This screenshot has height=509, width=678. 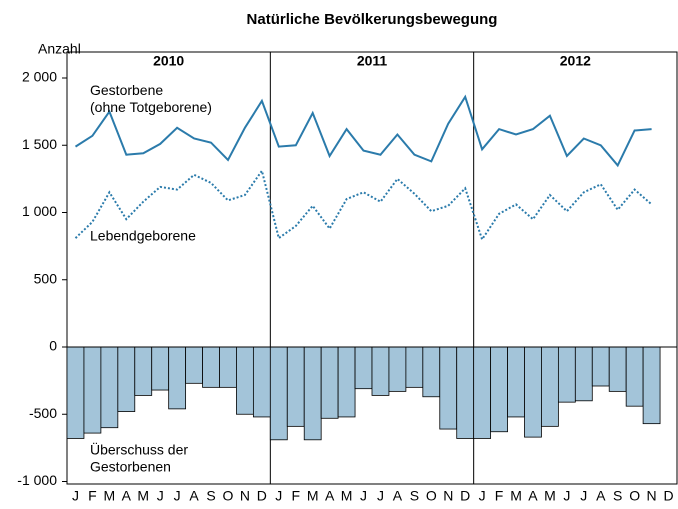 What do you see at coordinates (59, 49) in the screenshot?
I see `y-axis-label: Anzahl` at bounding box center [59, 49].